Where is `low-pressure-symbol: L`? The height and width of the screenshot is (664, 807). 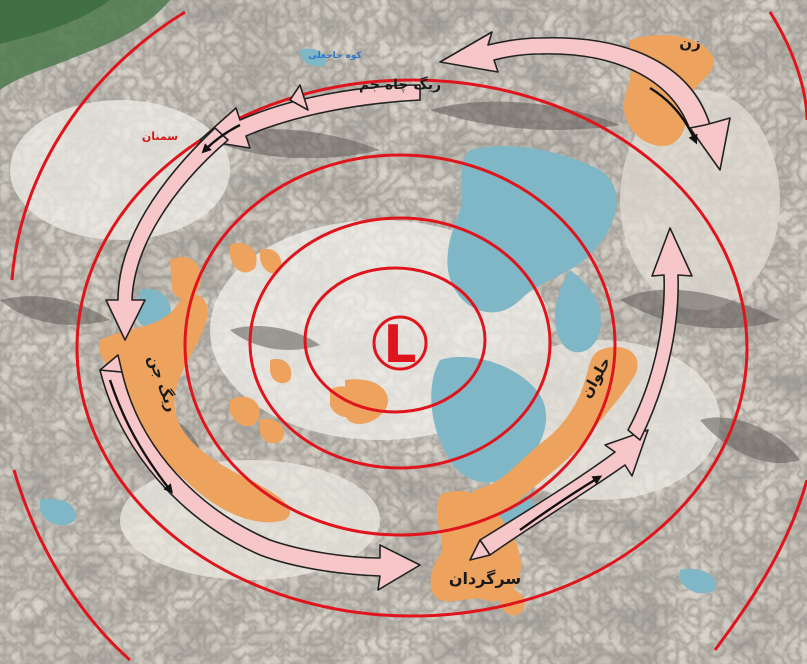
low-pressure-symbol: L is located at coordinates (399, 345).